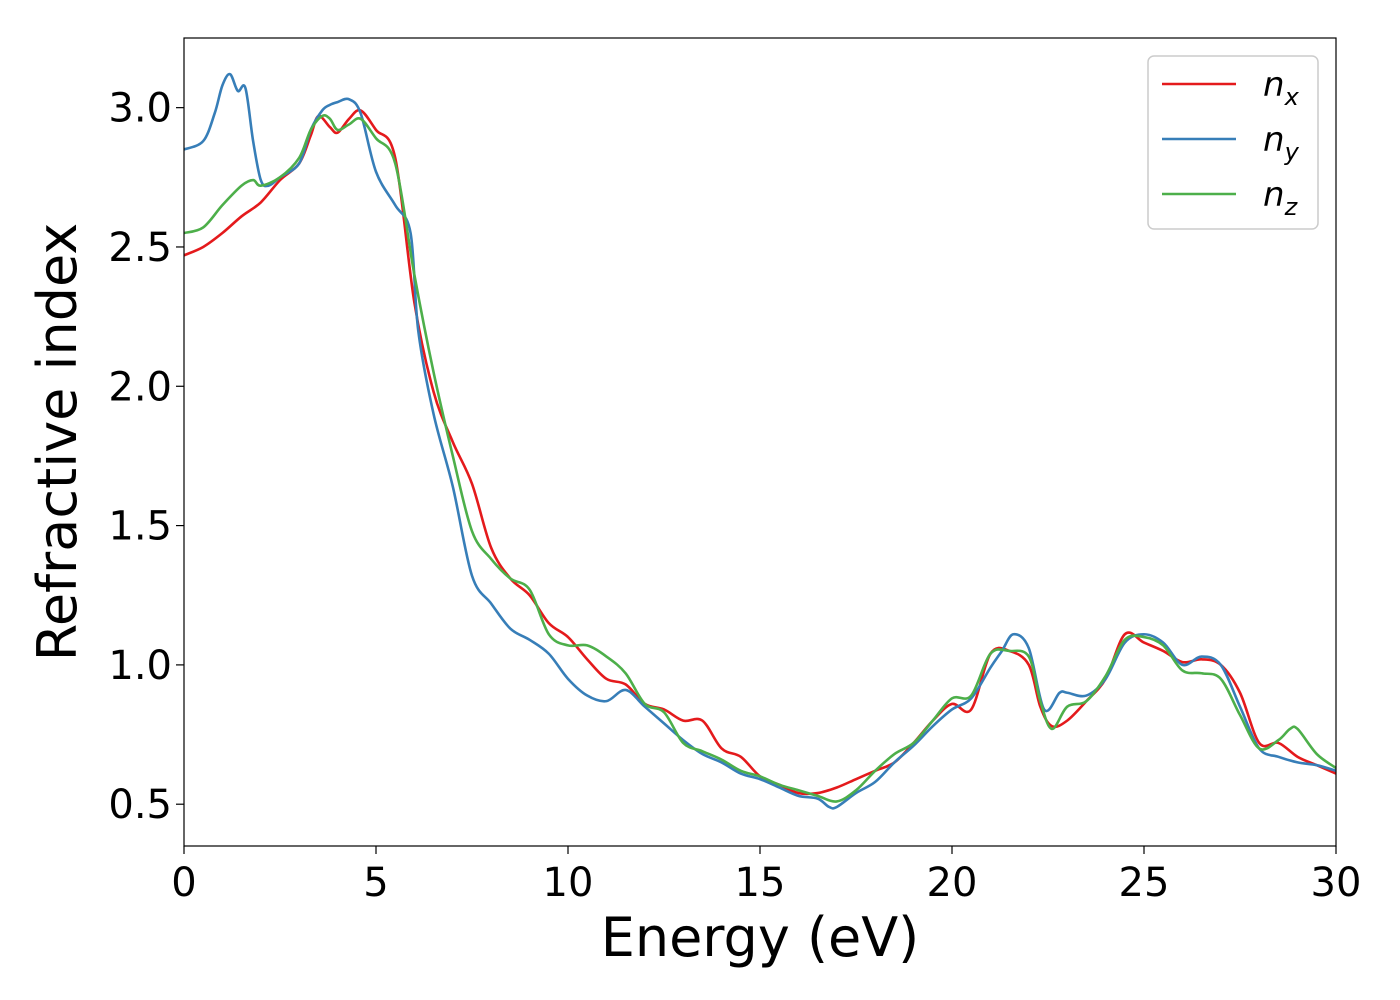  I want to click on legend-frame, so click(1233, 142).